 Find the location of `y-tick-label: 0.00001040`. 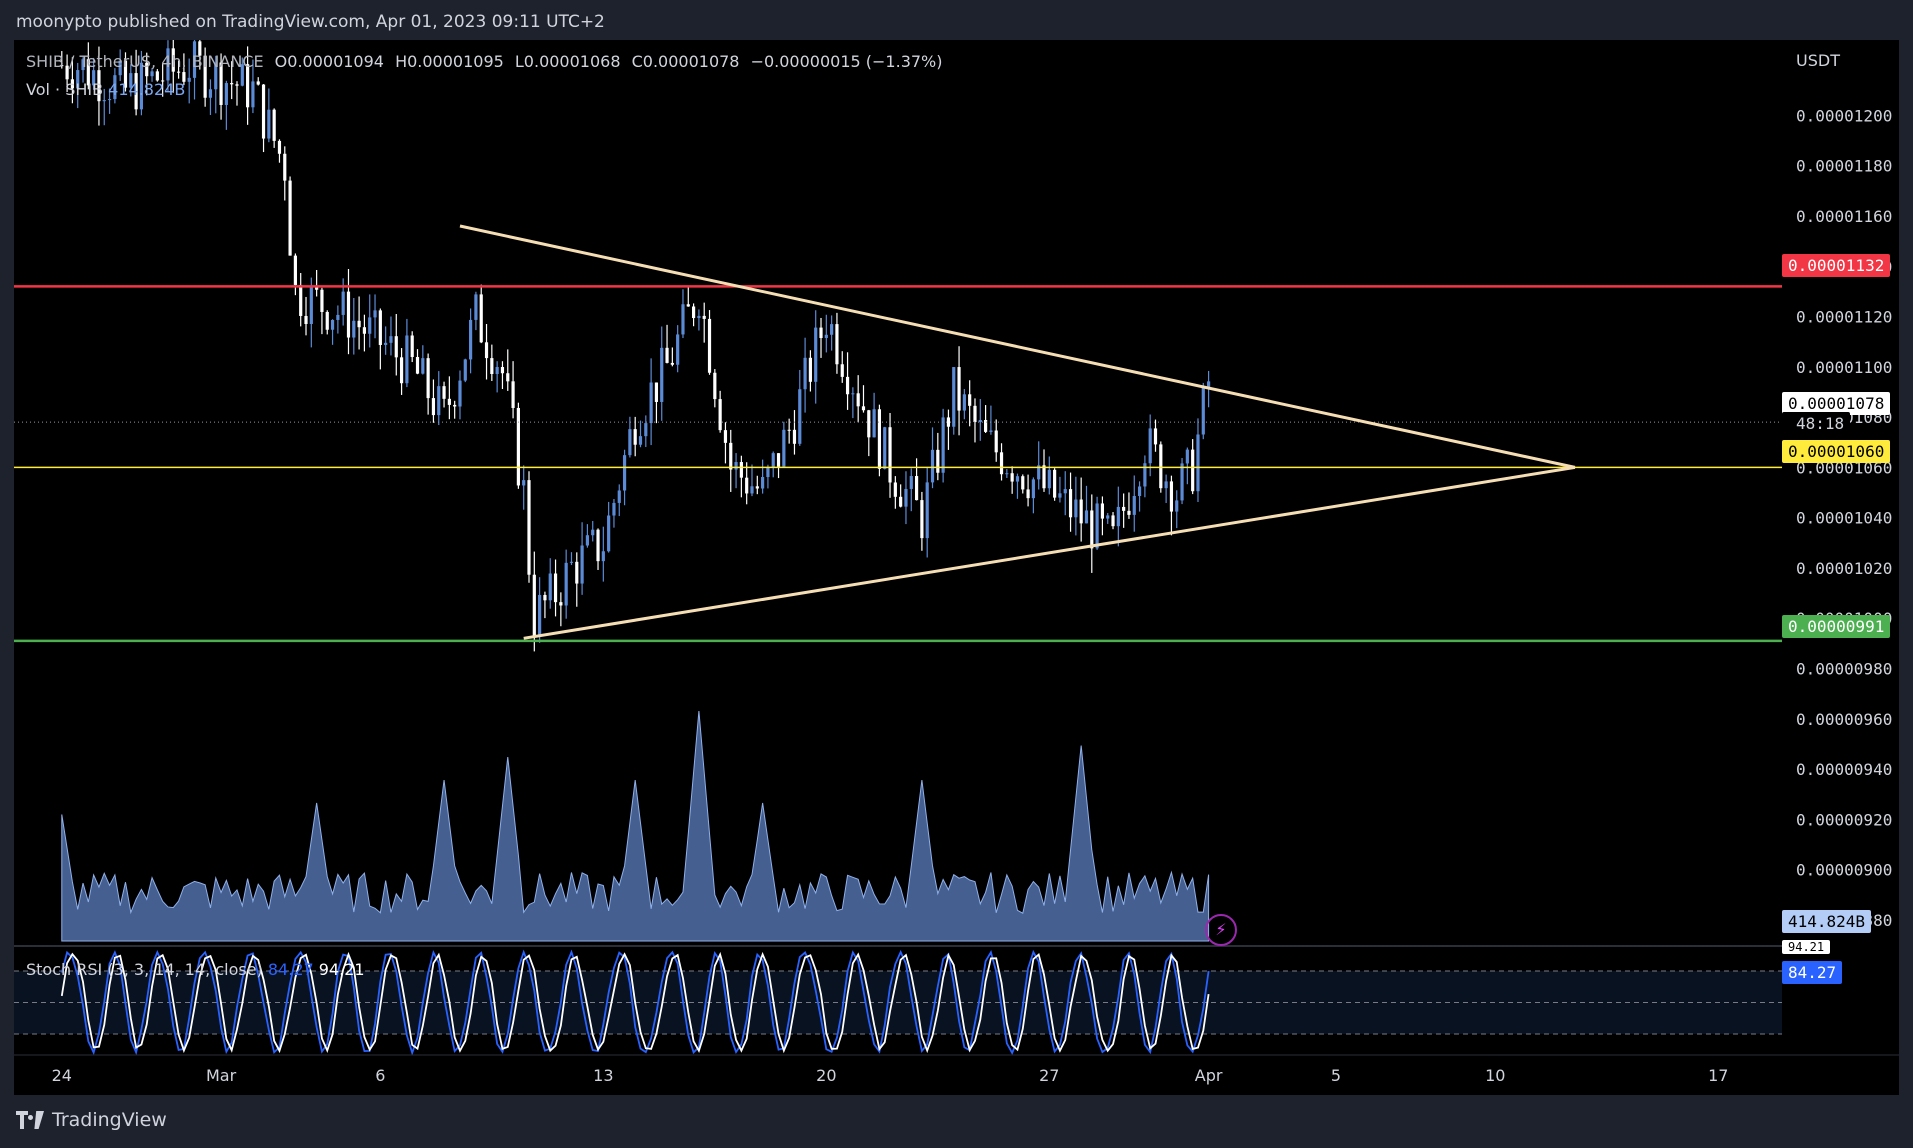

y-tick-label: 0.00001040 is located at coordinates (1844, 518).